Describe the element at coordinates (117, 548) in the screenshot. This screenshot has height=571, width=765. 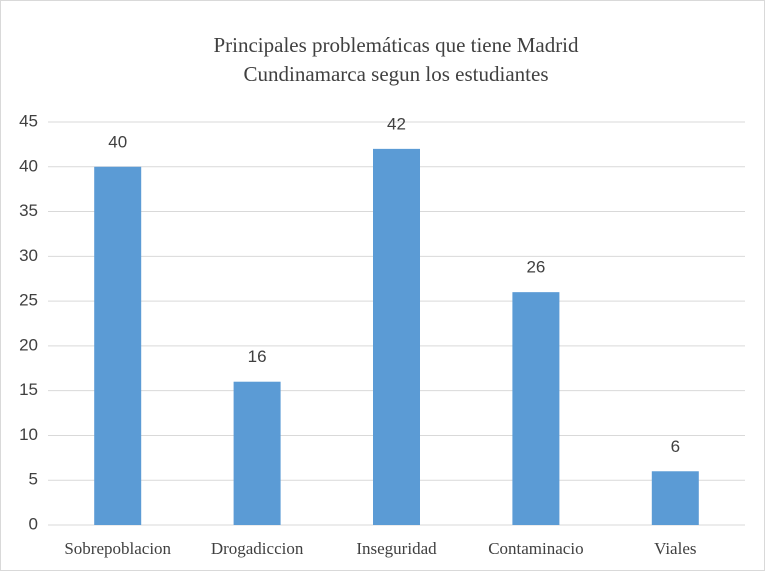
I see `x-tick-label: Sobrepoblacion` at that location.